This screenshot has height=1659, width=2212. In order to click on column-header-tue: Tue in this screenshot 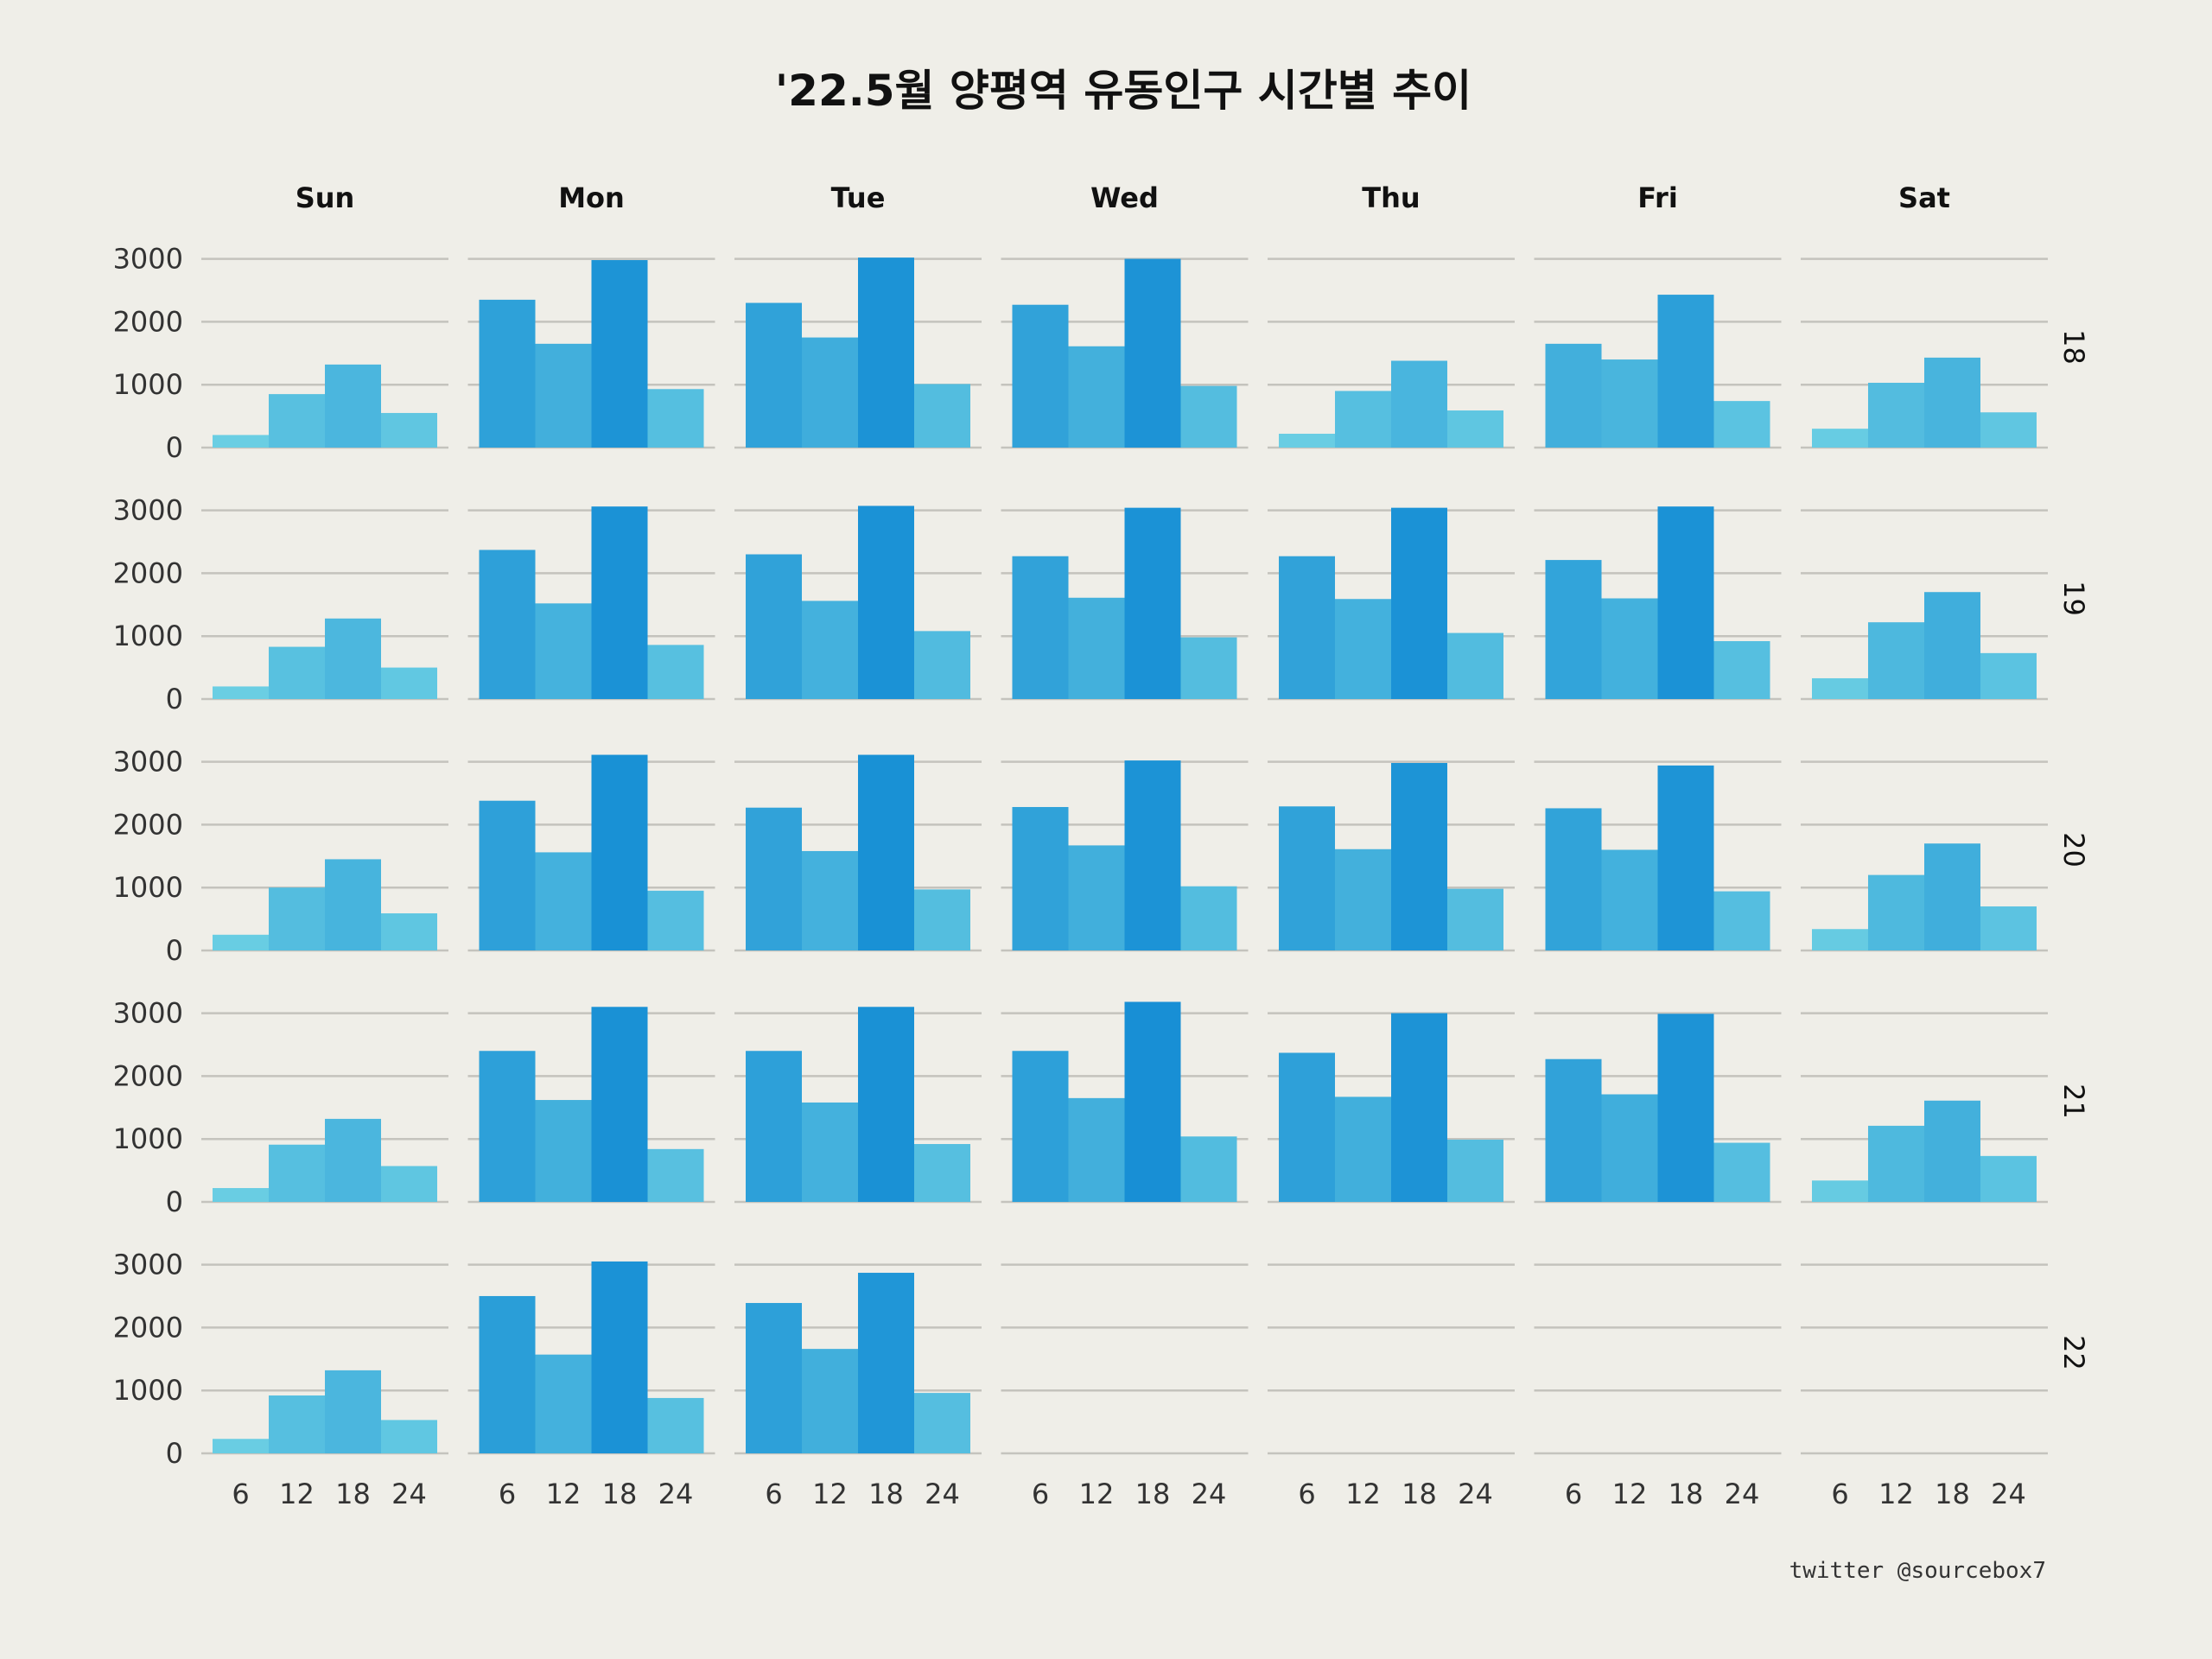, I will do `click(858, 197)`.